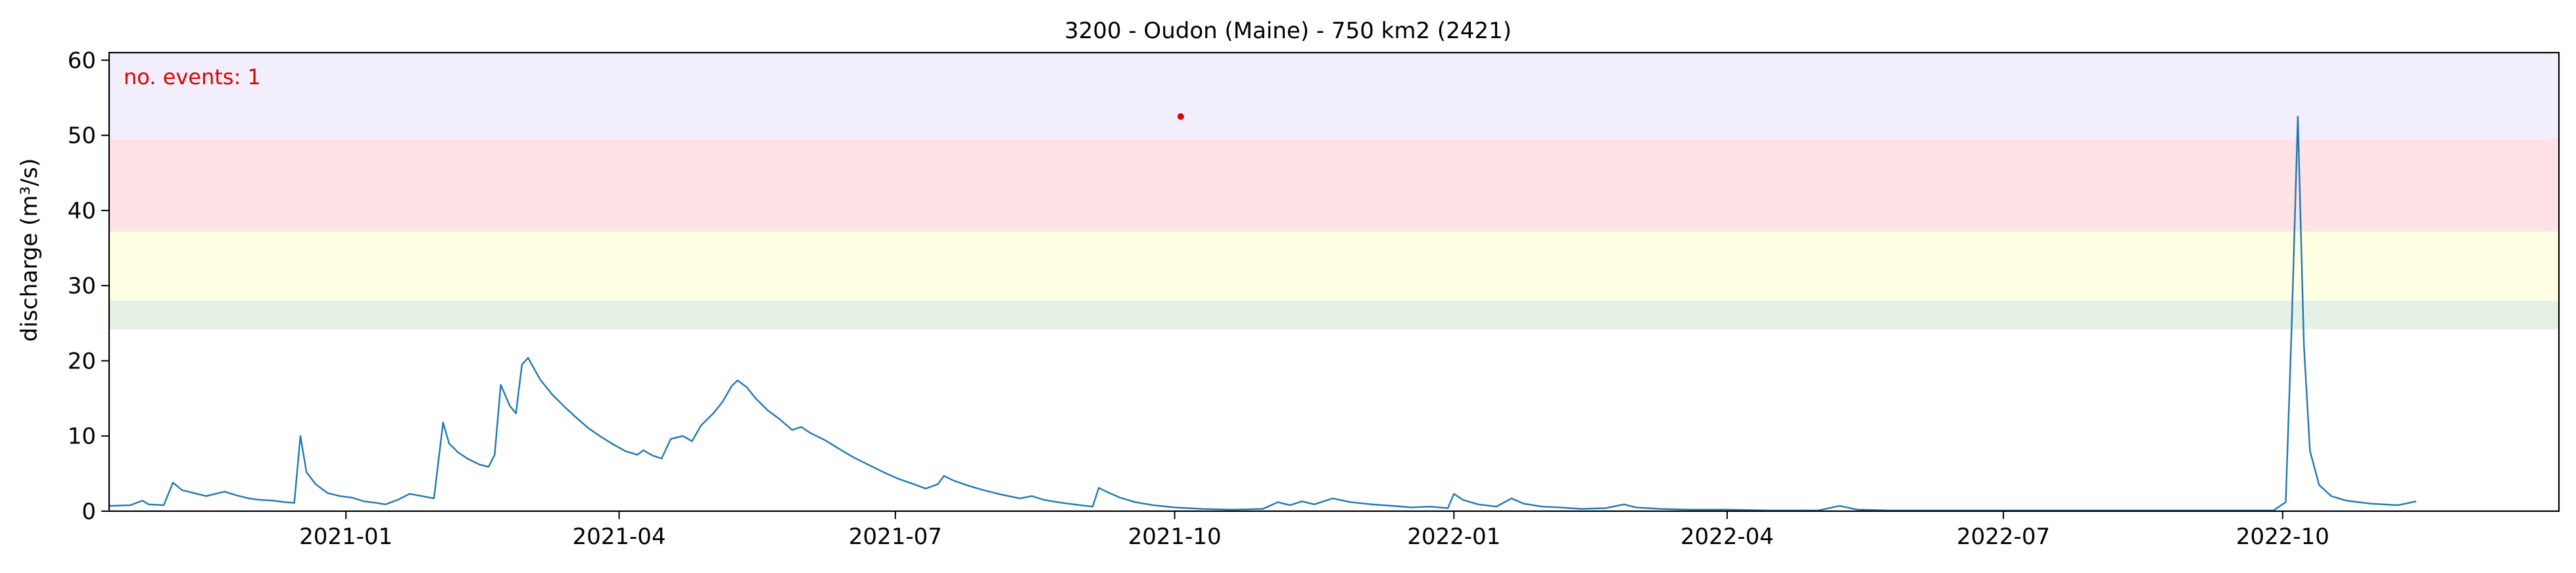 This screenshot has height=573, width=2576. I want to click on x-tick-label: 2022-10, so click(2282, 537).